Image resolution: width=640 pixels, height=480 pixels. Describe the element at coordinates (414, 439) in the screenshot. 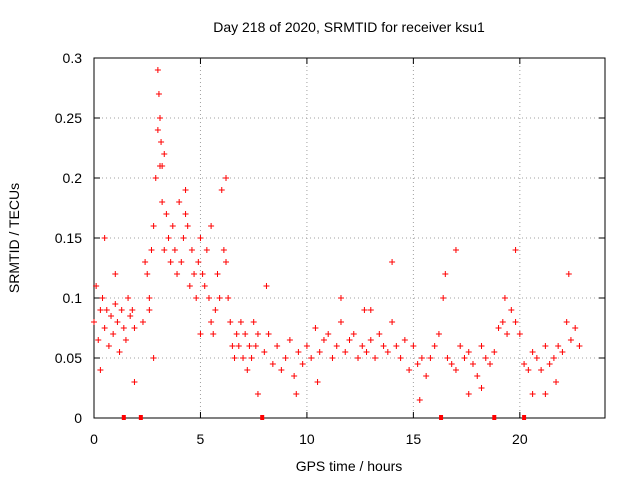

I see `x-tick-label: 15` at that location.